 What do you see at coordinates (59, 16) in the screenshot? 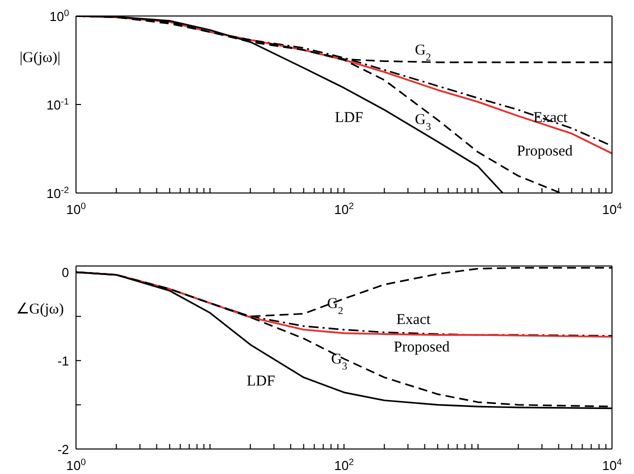
I see `y-tick-label: 10$^{0}$` at bounding box center [59, 16].